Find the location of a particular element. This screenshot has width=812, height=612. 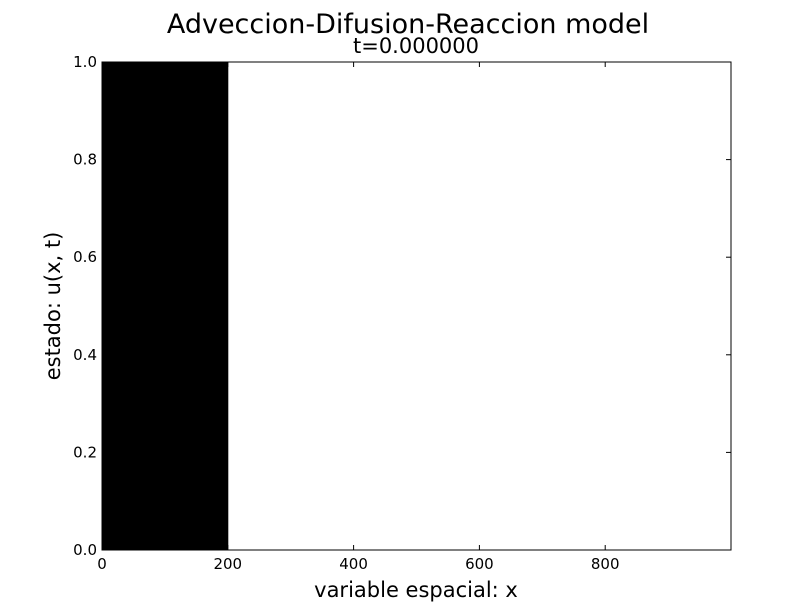

x-axis-label: variable espacial: x is located at coordinates (416, 590).